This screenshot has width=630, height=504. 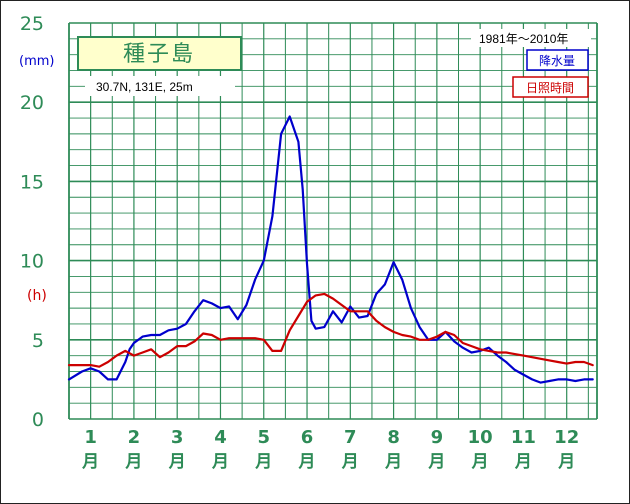 I want to click on coords-background, so click(x=160, y=86).